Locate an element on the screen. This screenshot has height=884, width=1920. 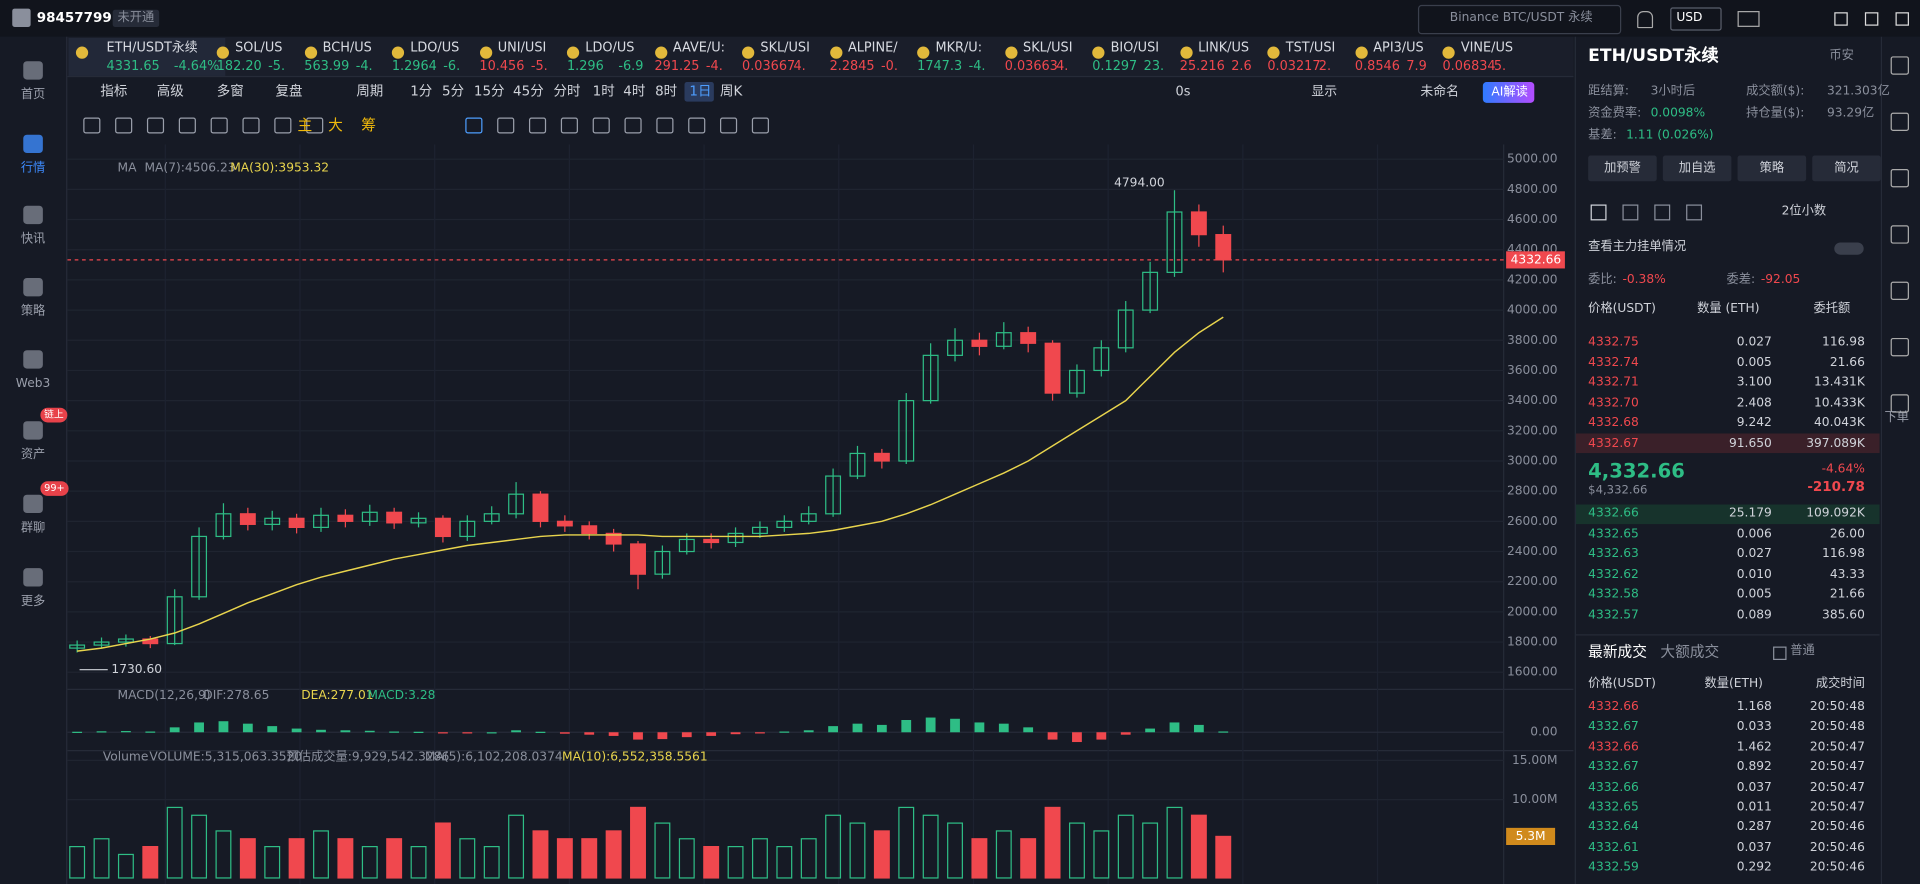
rail-label: 下单 is located at coordinates (1896, 418).